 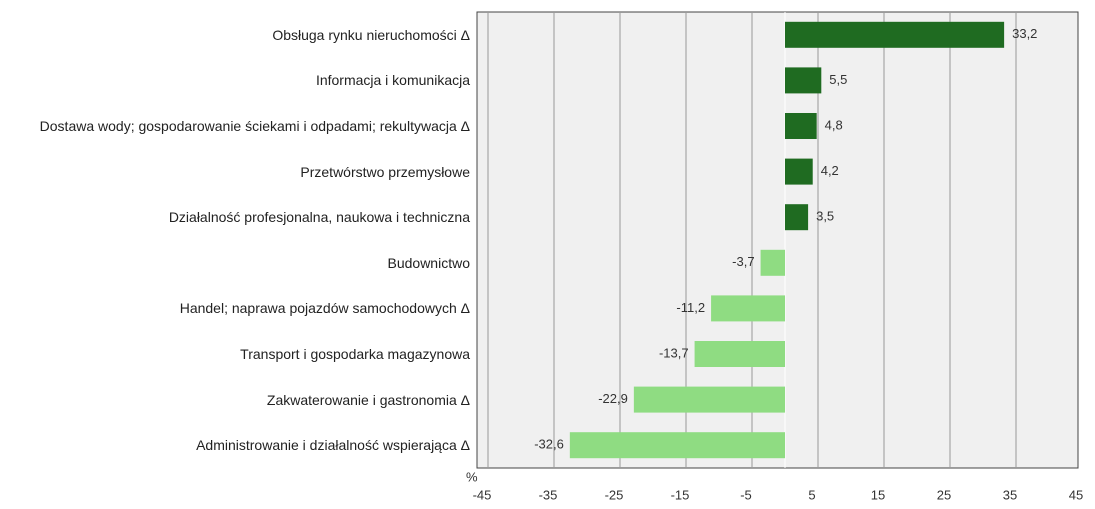 I want to click on value-label: 3,5, so click(x=825, y=216).